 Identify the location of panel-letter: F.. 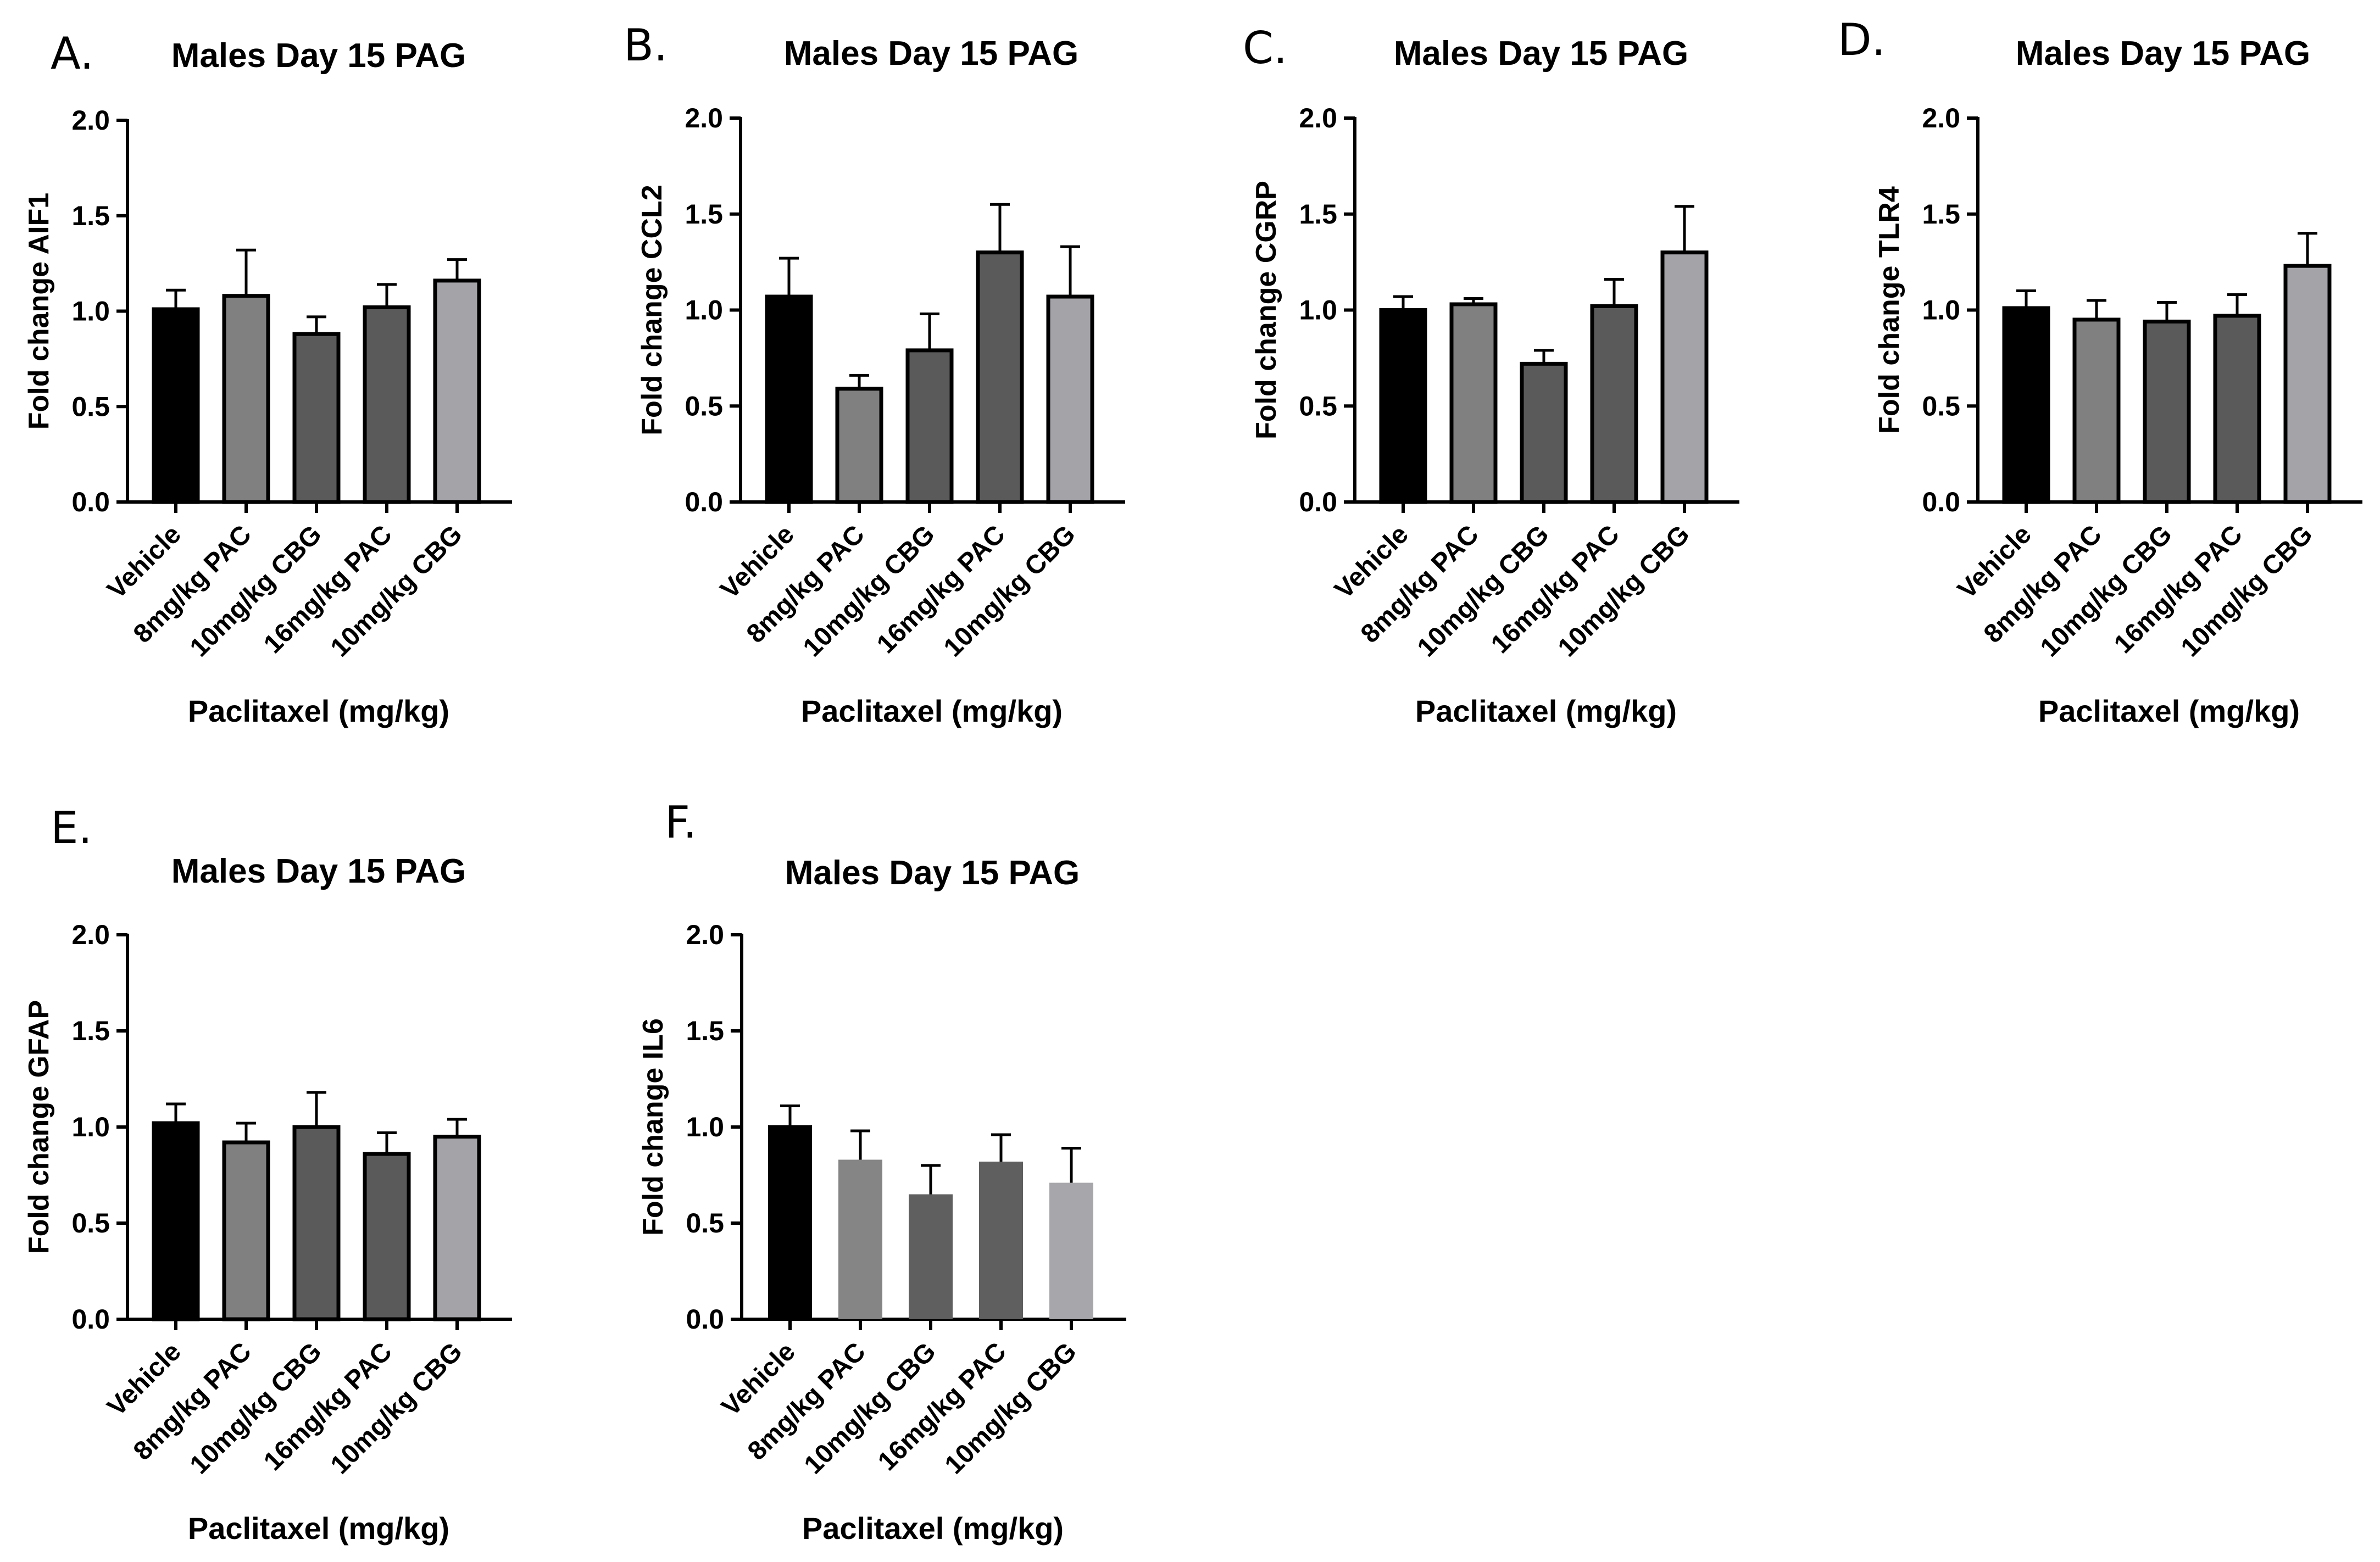
(681, 822).